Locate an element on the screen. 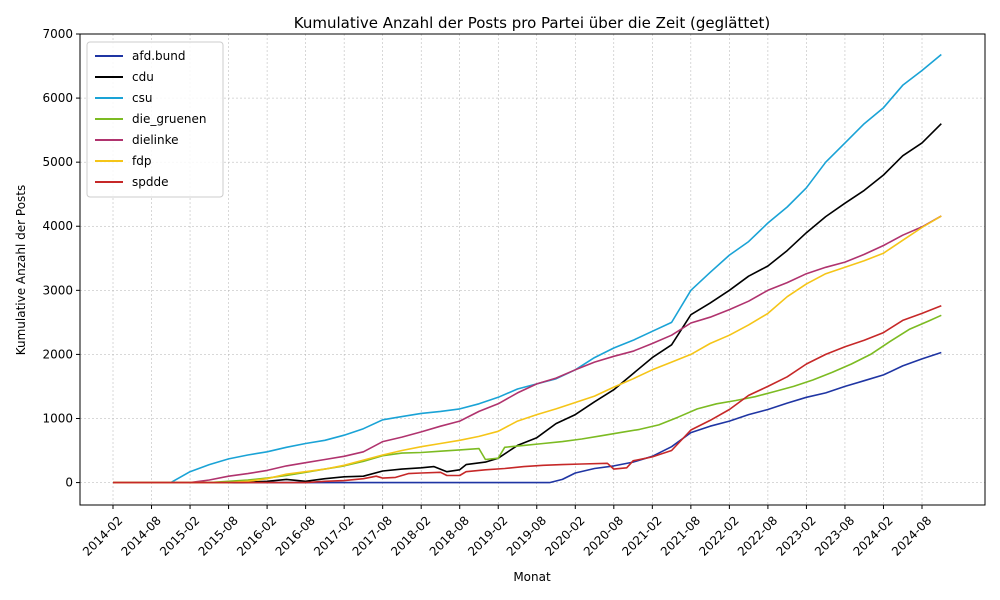  x-tick-label: 2024-08 is located at coordinates (911, 535).